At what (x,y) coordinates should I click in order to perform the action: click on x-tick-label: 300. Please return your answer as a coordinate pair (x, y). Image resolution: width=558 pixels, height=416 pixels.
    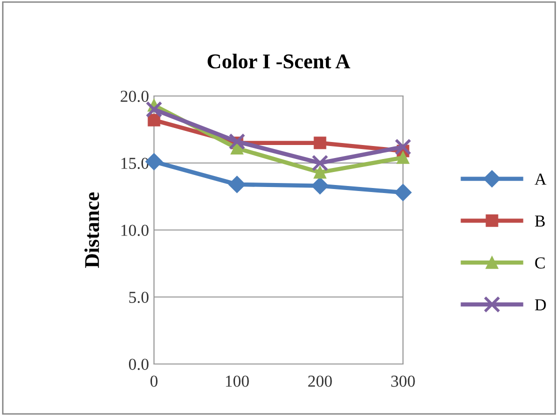
    Looking at the image, I should click on (403, 381).